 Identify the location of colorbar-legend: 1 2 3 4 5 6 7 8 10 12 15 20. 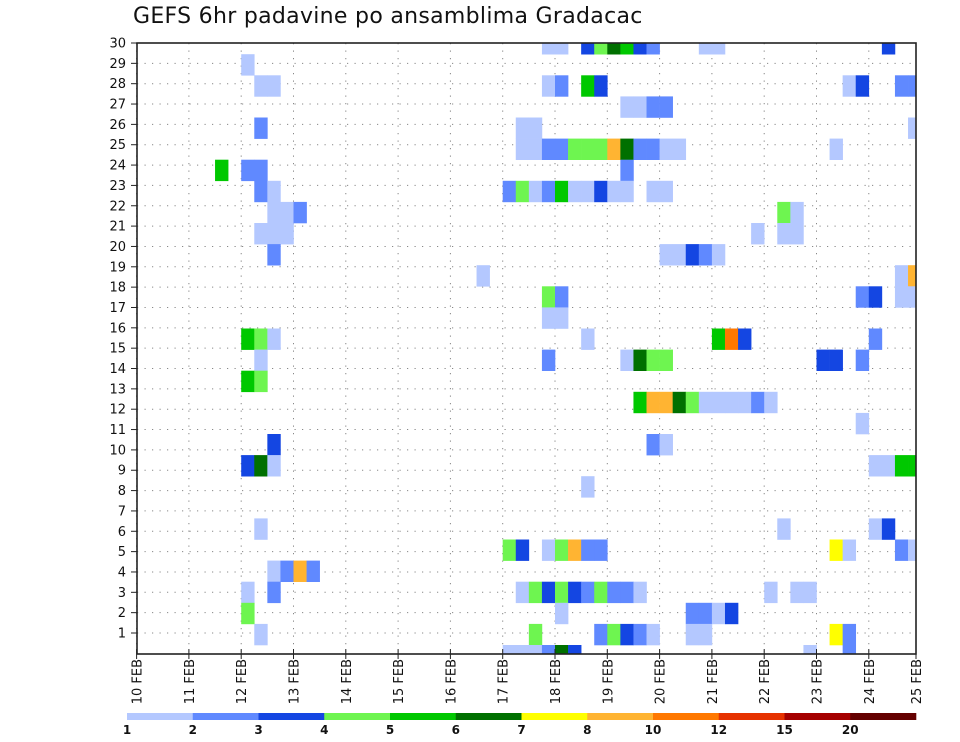
(520, 725).